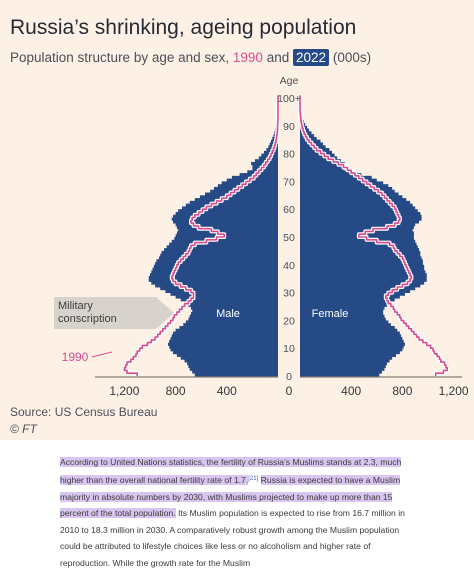 This screenshot has height=571, width=474. What do you see at coordinates (289, 391) in the screenshot?
I see `x-tick-label: 0` at bounding box center [289, 391].